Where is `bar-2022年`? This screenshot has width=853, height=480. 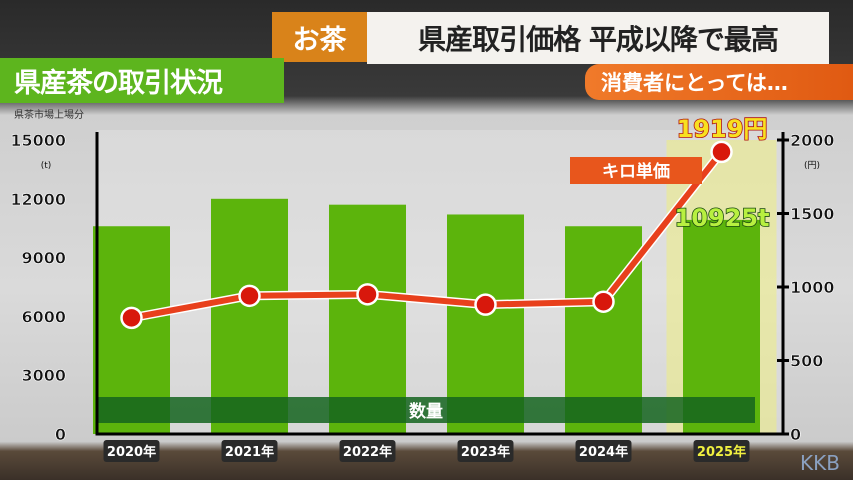
bar-2022年 is located at coordinates (367, 319).